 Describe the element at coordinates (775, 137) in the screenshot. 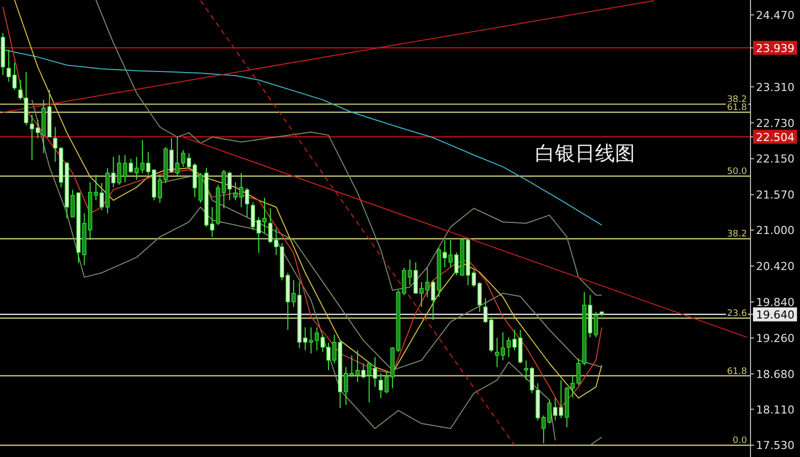

I see `y-tick-label: 22.504` at that location.